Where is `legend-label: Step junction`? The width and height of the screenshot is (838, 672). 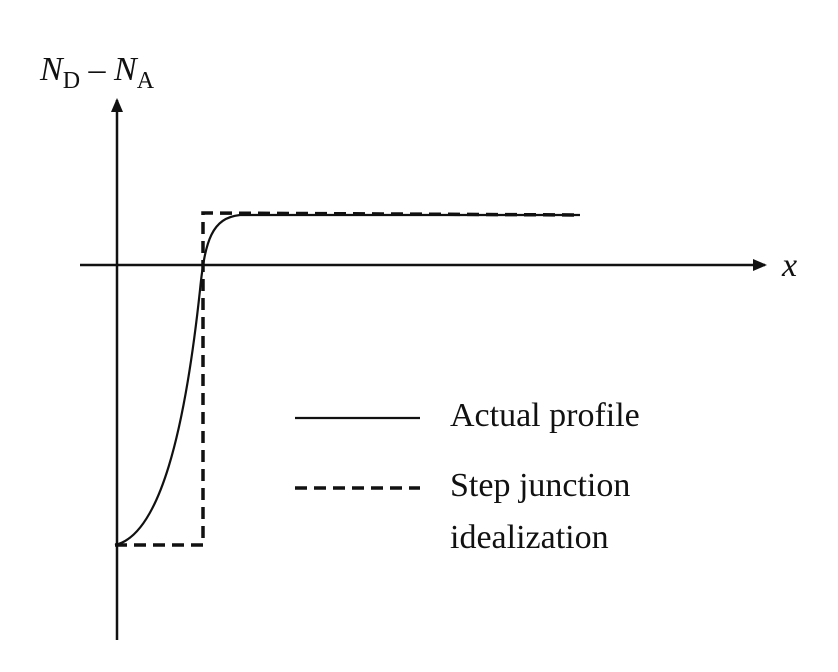 legend-label: Step junction is located at coordinates (540, 485).